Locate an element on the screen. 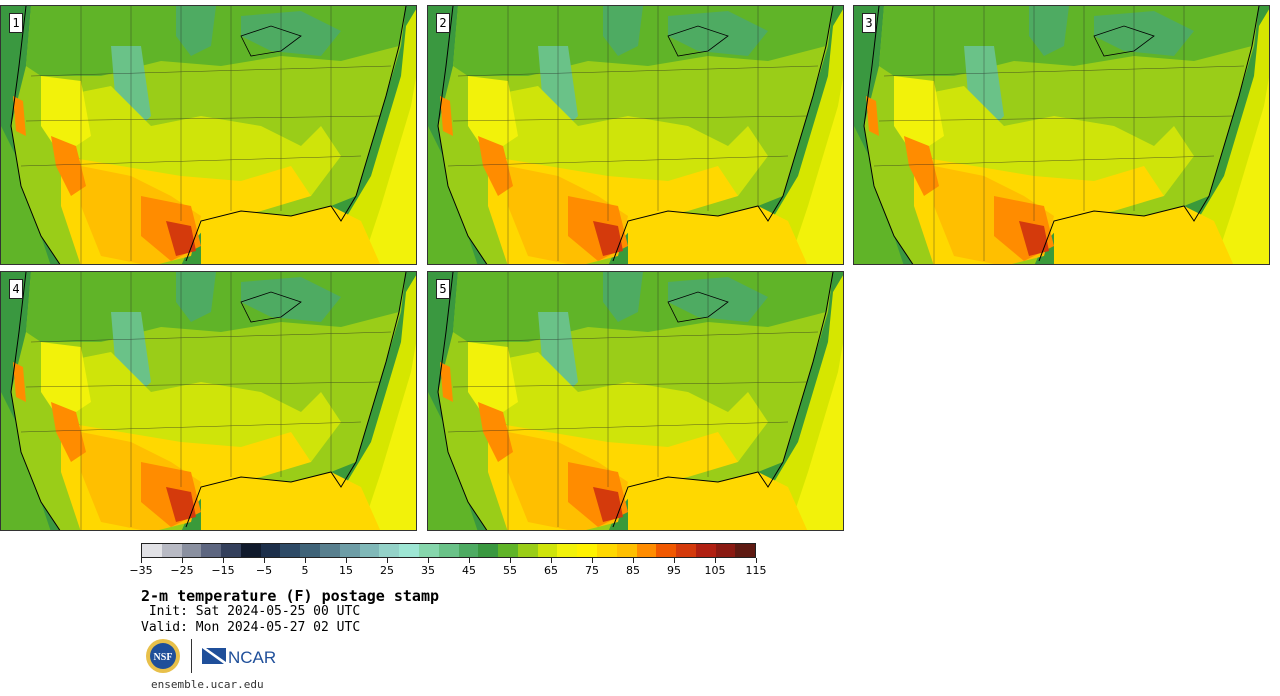 This screenshot has height=696, width=1280. svg-text: NSF is located at coordinates (163, 657).